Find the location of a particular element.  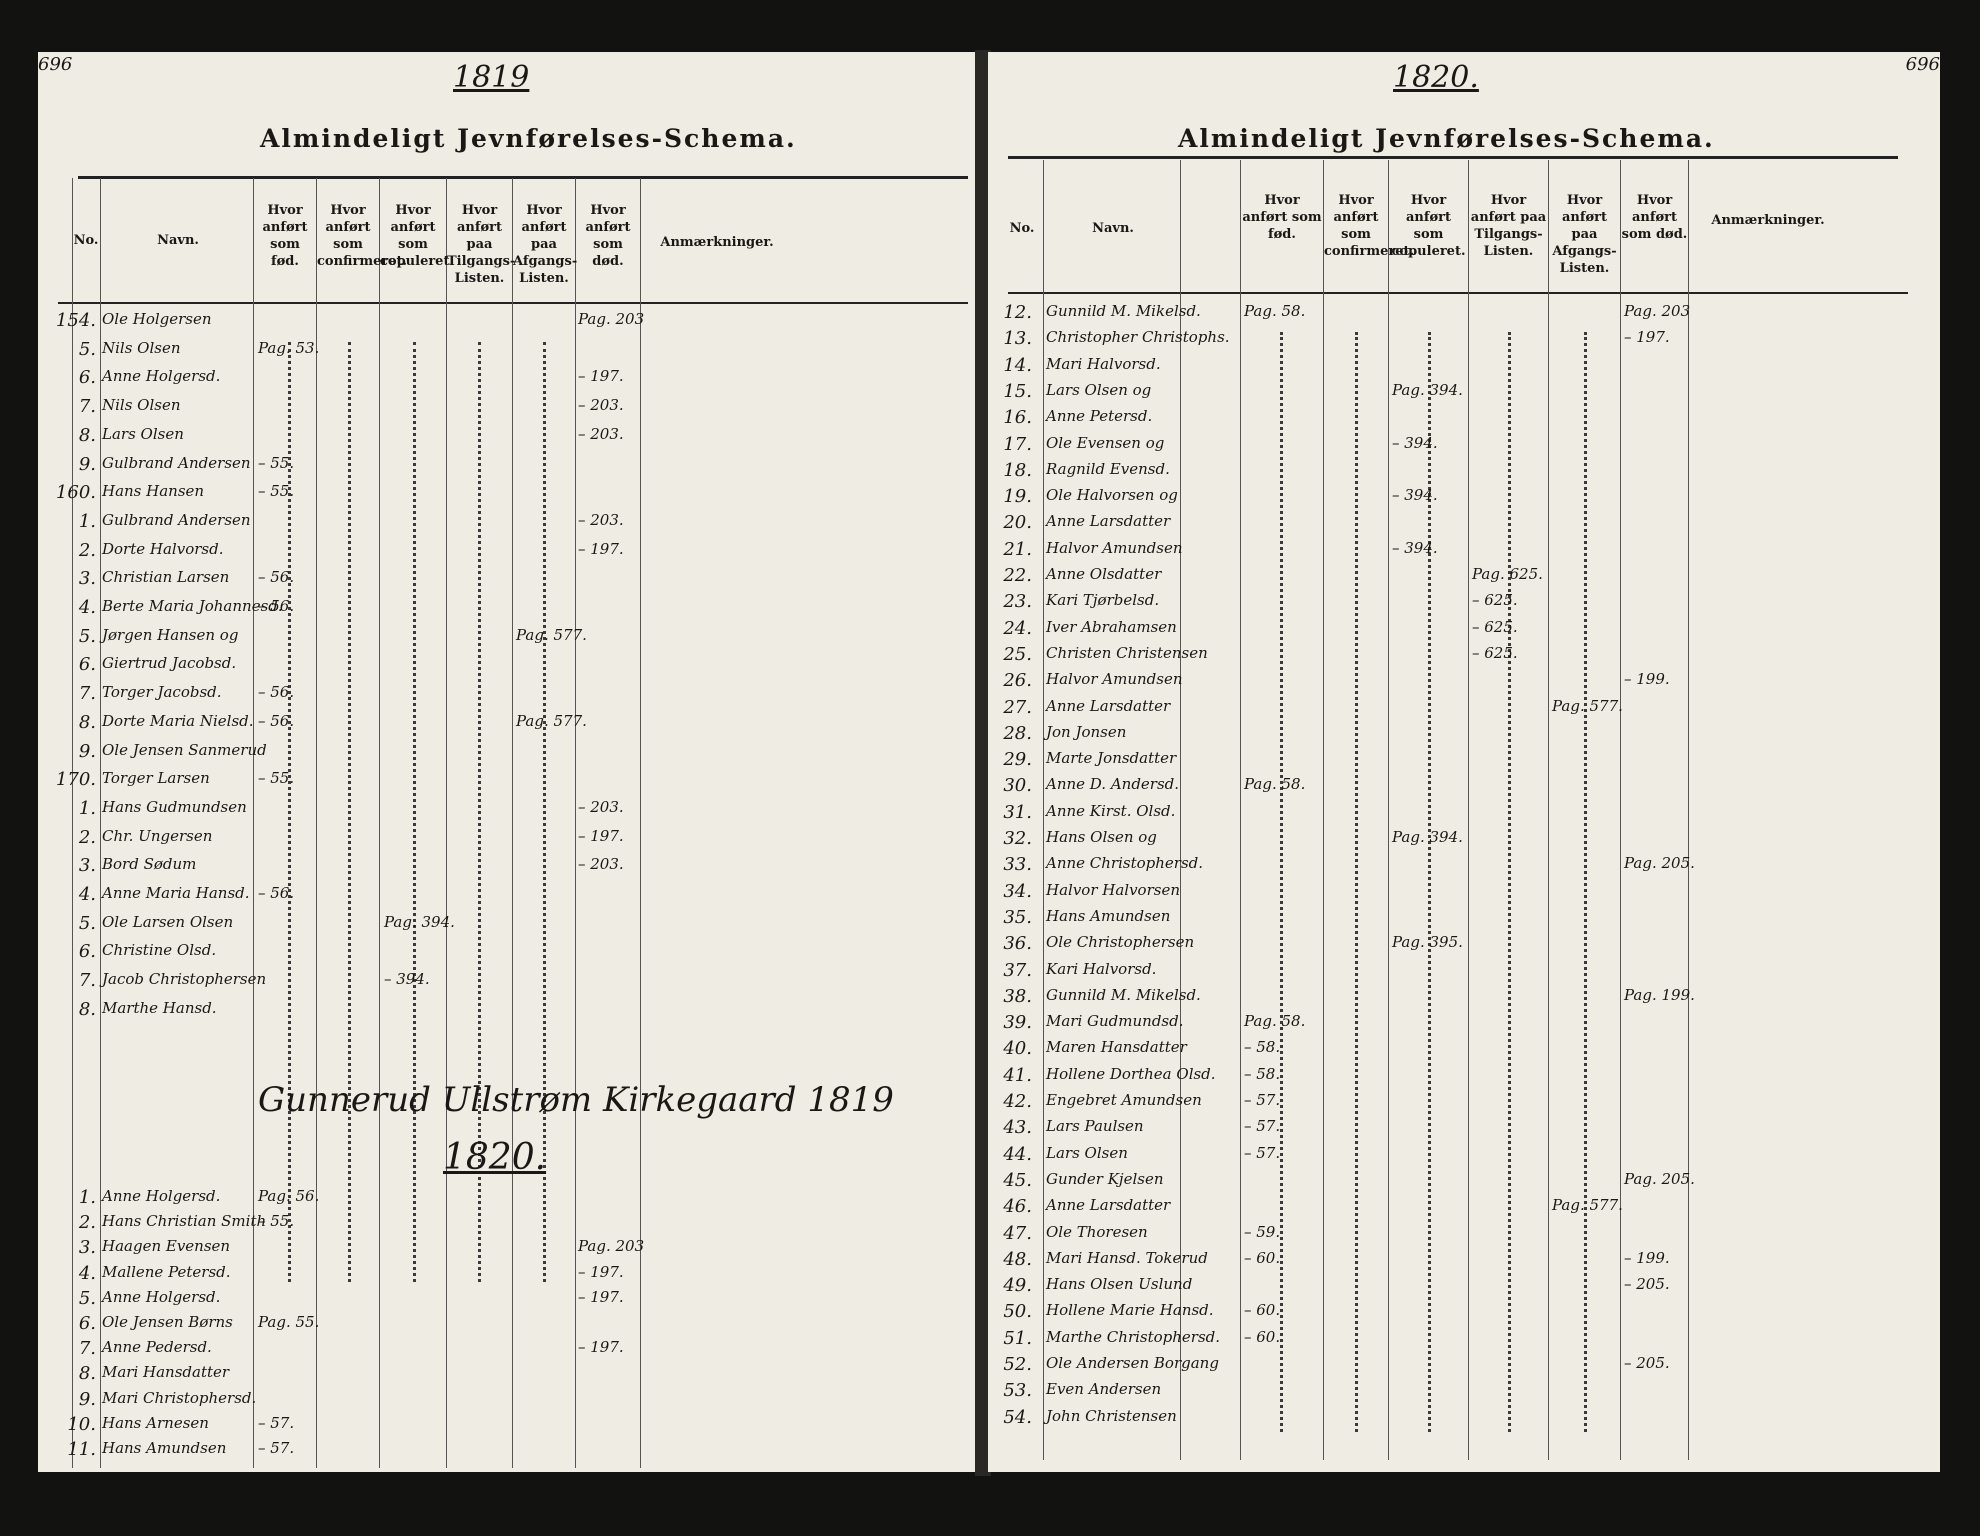

register-row: 8. Dorte Maria Nielsd. – 56. Pag. 577. is located at coordinates (508, 728).